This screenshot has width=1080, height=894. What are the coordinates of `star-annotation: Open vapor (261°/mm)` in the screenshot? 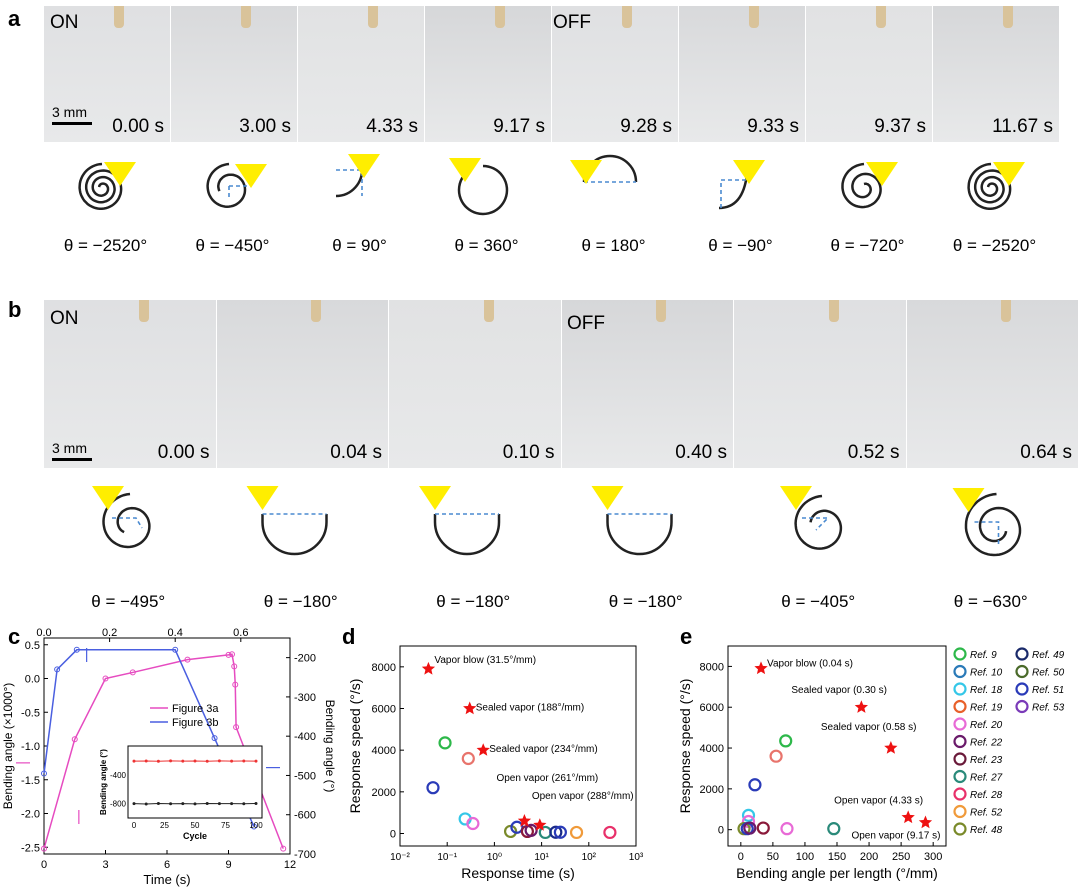 It's located at (547, 778).